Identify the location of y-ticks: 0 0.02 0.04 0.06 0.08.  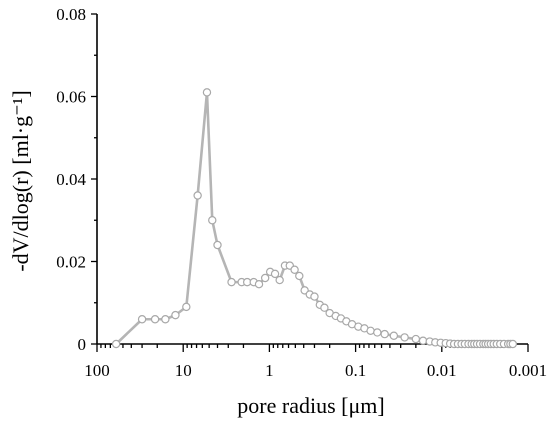
(76, 179).